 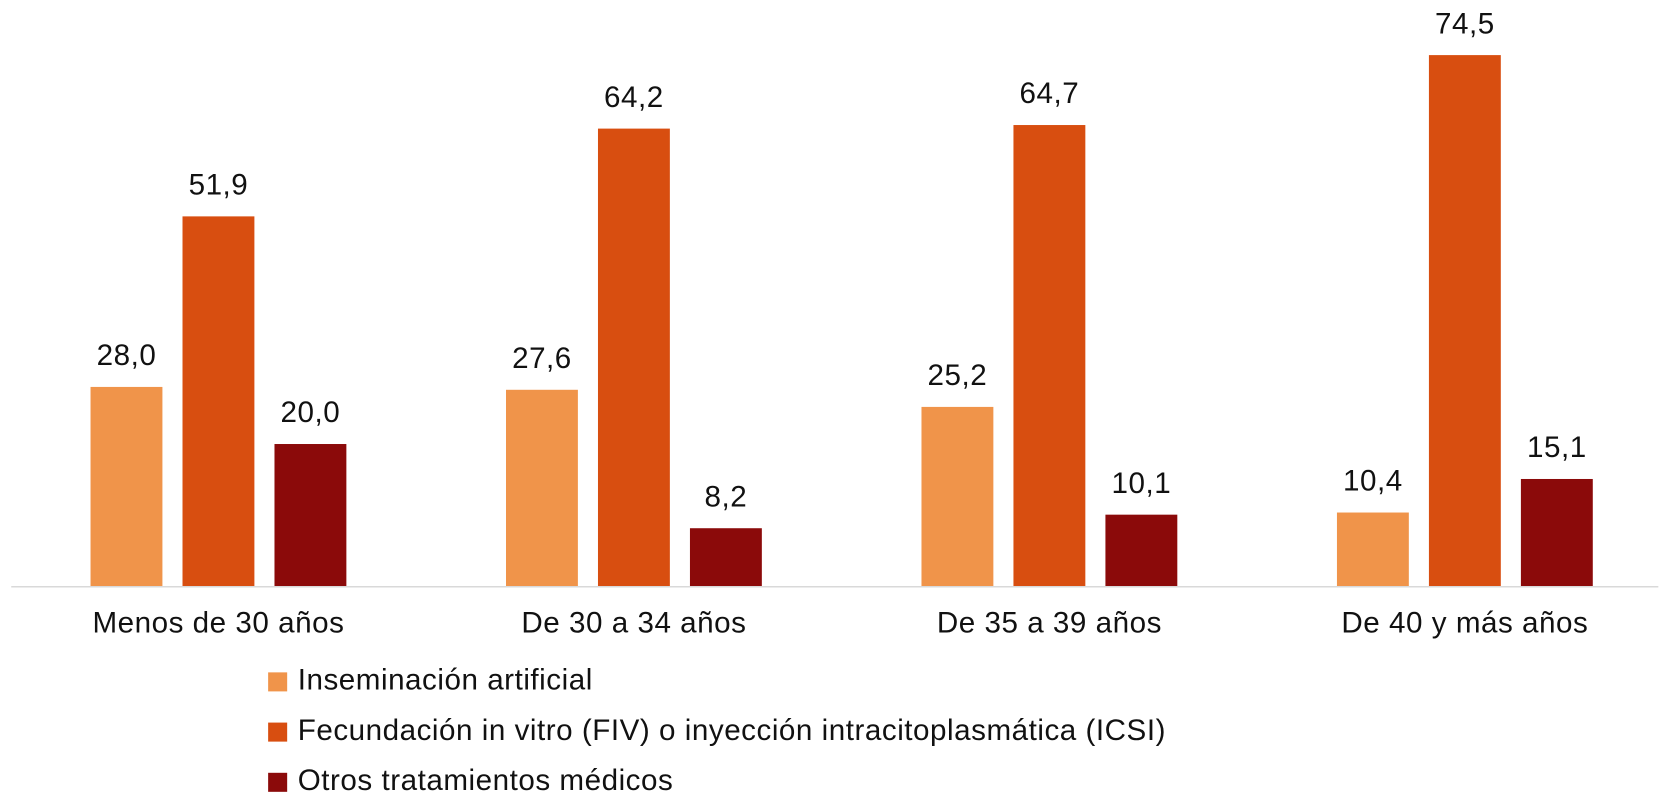 I want to click on x-tick-label: De 35 a 39 años, so click(x=1049, y=623).